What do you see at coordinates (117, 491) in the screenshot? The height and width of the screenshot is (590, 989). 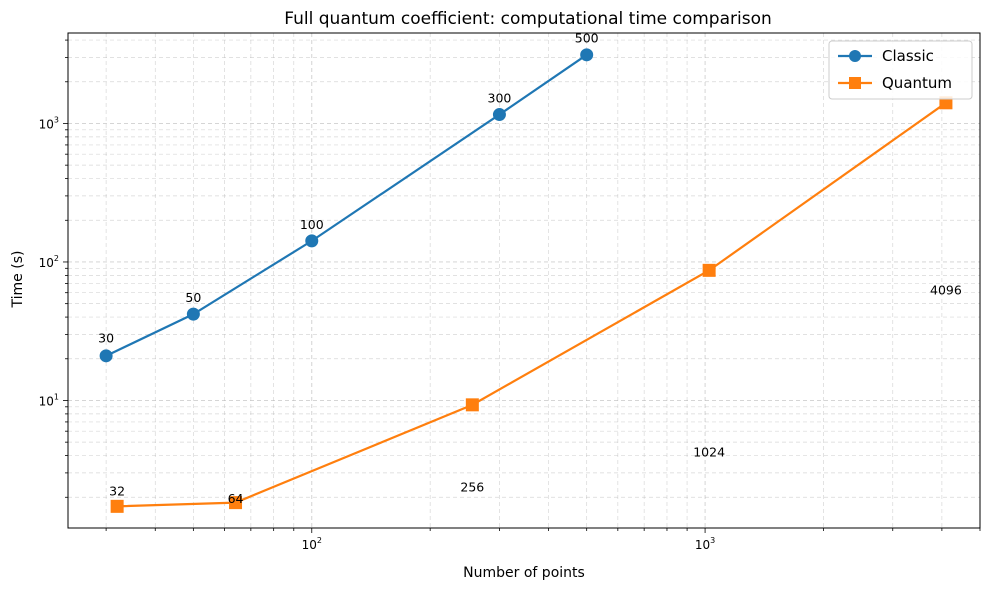 I see `point-label: 32` at bounding box center [117, 491].